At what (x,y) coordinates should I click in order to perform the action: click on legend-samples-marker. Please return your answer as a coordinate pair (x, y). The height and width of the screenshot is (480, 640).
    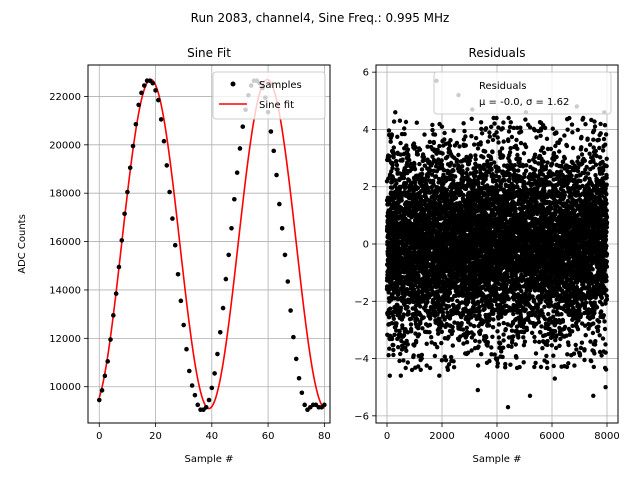
    Looking at the image, I should click on (233, 84).